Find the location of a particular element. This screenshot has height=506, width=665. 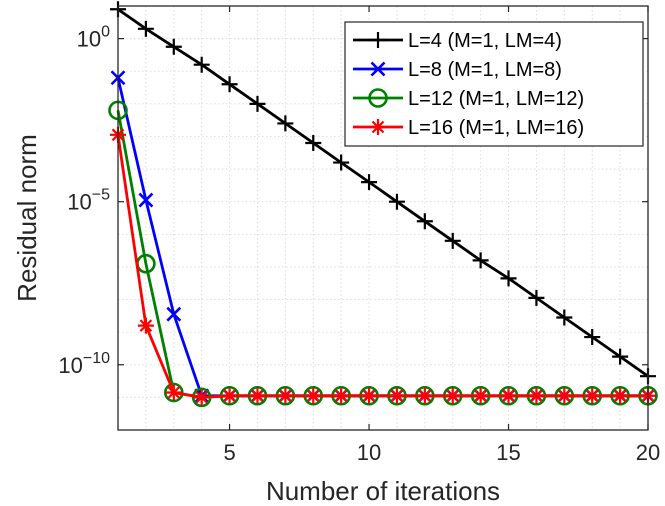

legend-label: L=16 (M=1, LM=16) is located at coordinates (496, 128).